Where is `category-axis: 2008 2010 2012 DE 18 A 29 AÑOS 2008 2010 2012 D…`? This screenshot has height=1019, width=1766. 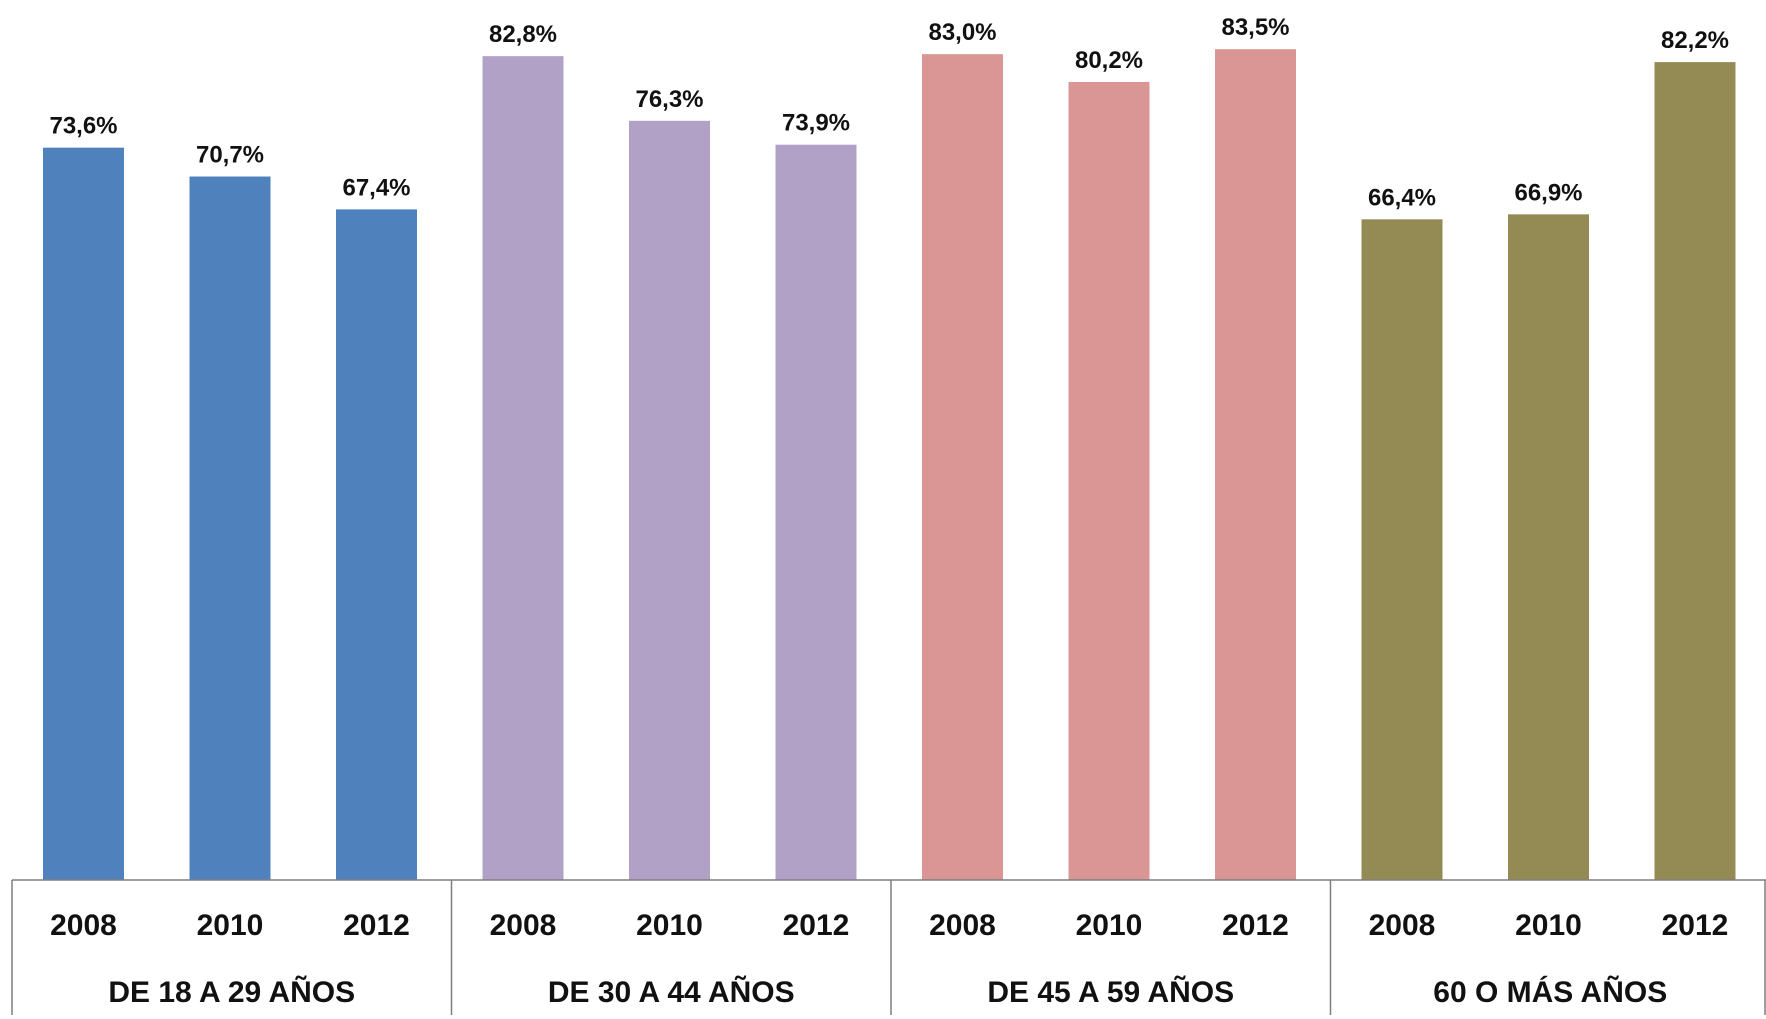
category-axis: 2008 2010 2012 DE 18 A 29 AÑOS 2008 2010 2012 D… is located at coordinates (888, 947).